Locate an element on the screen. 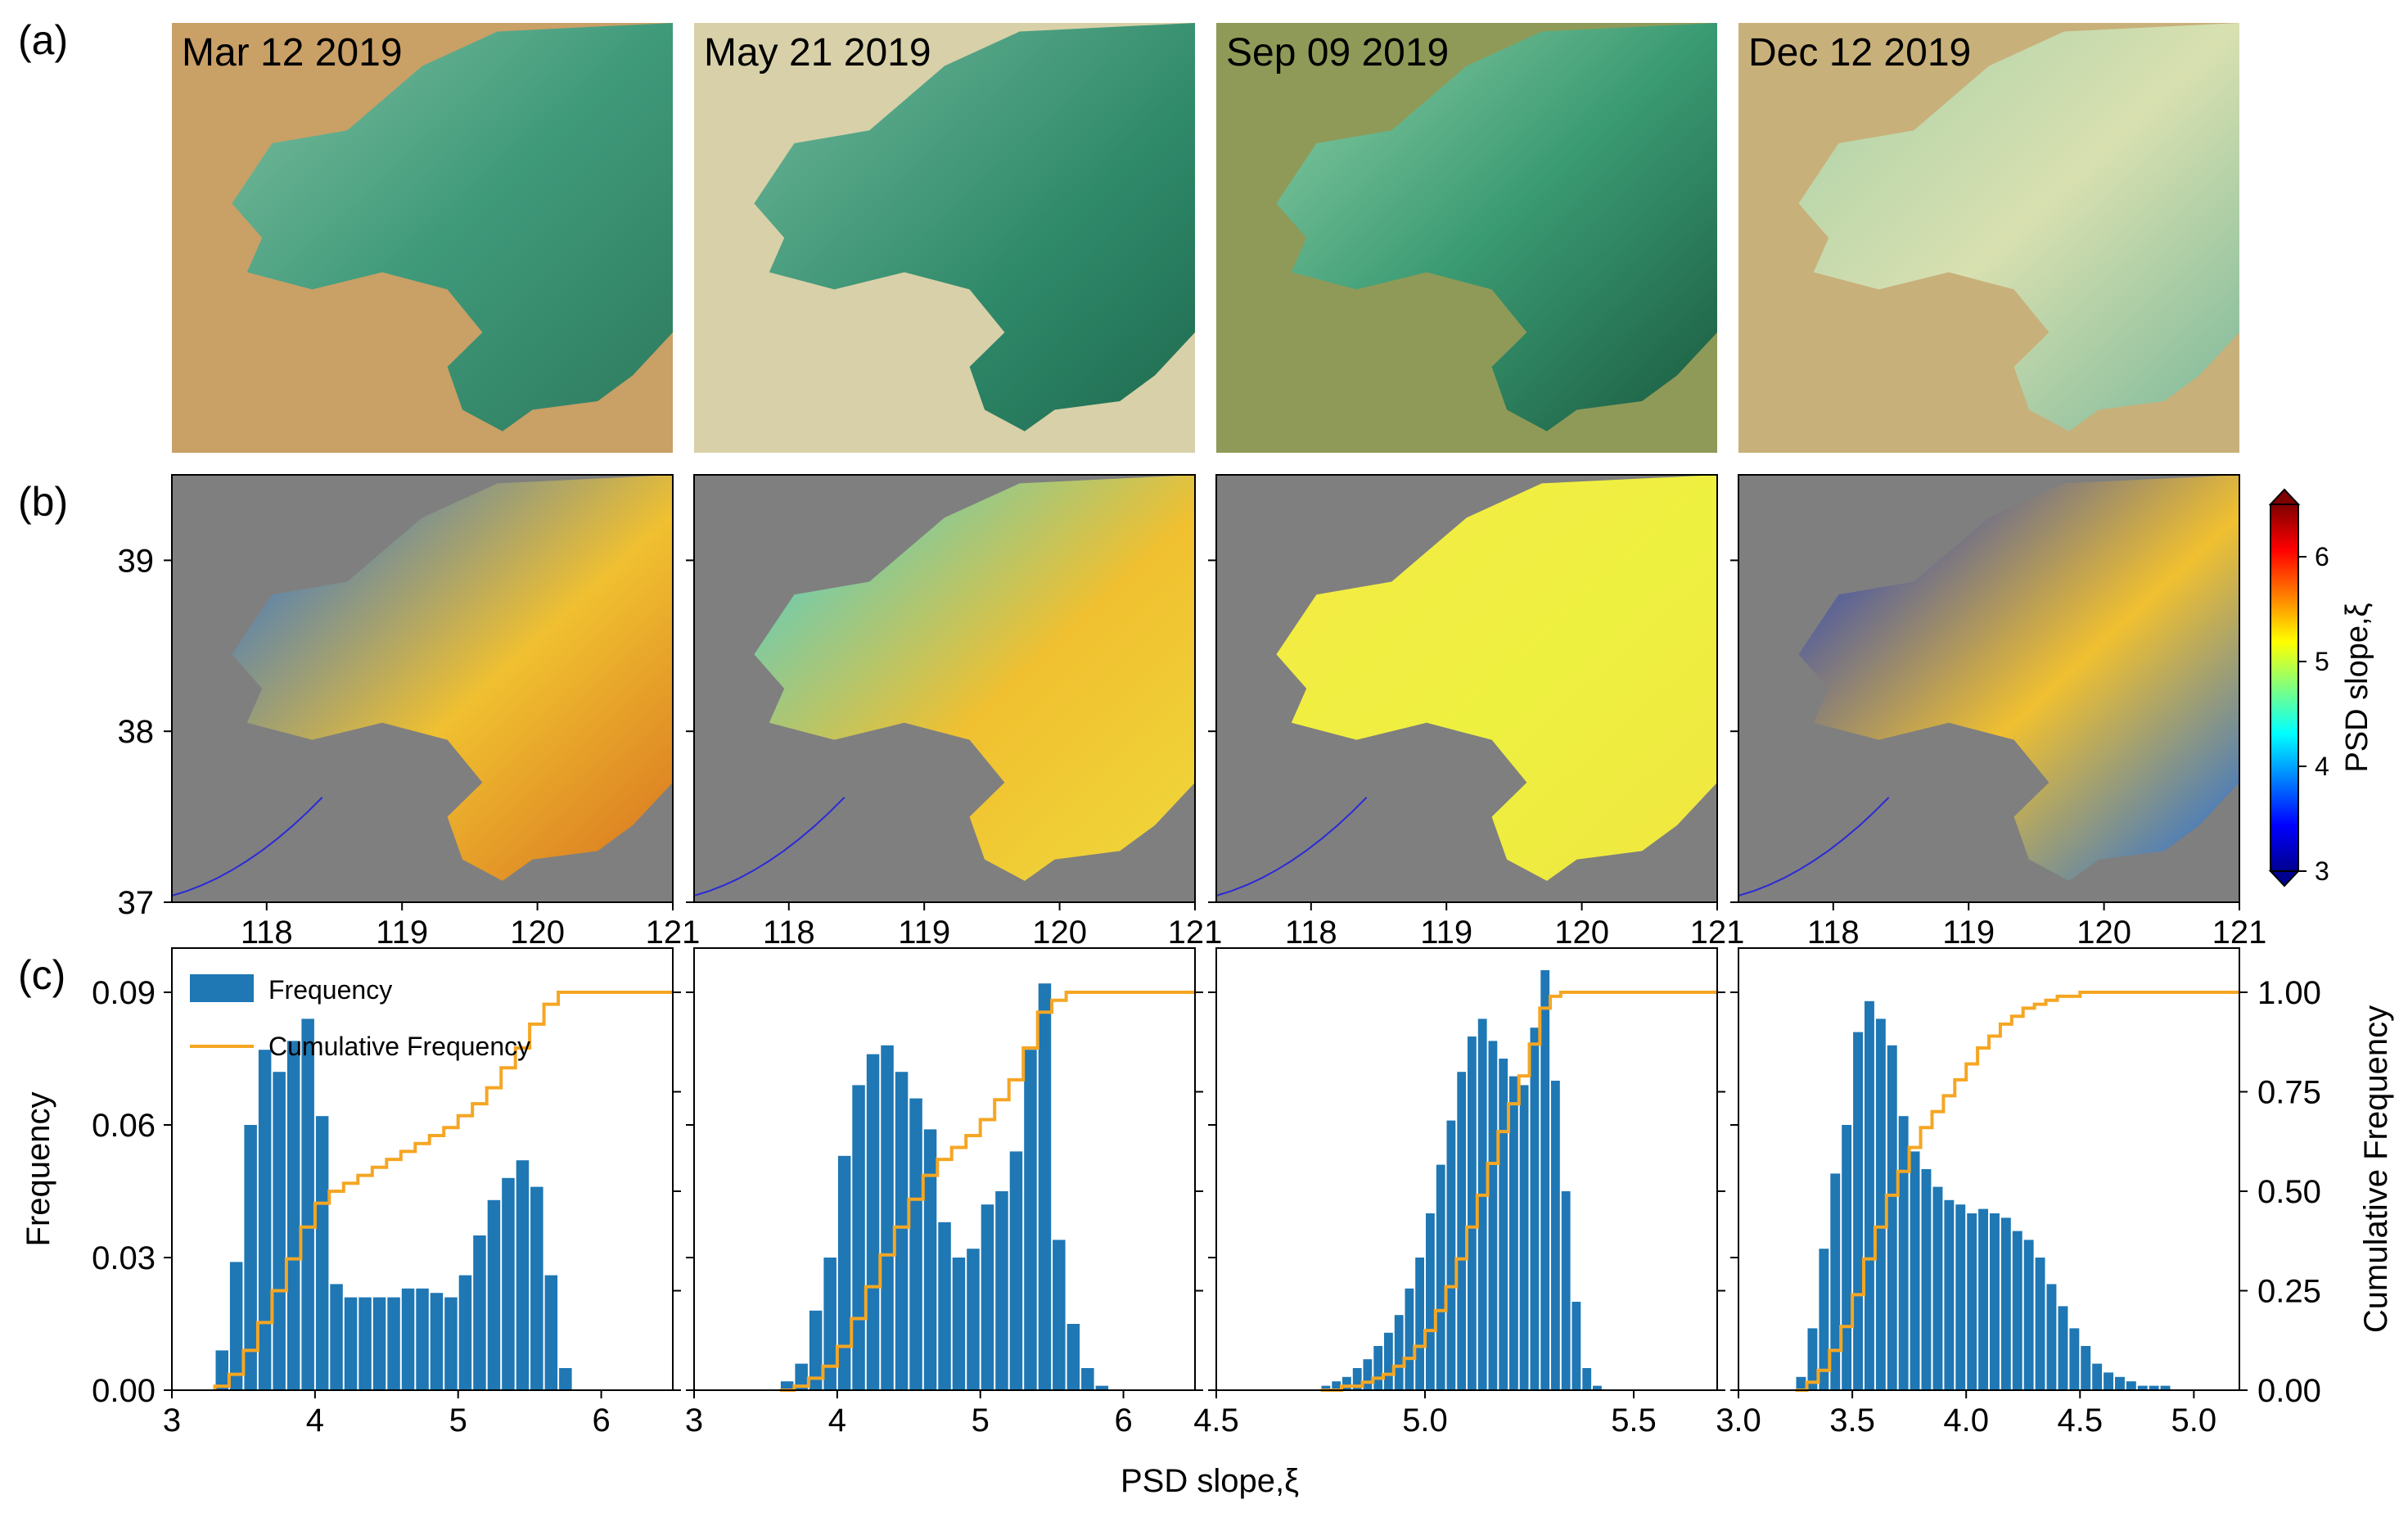 The height and width of the screenshot is (1513, 2408). lon-tick-label: 120 is located at coordinates (1059, 933).